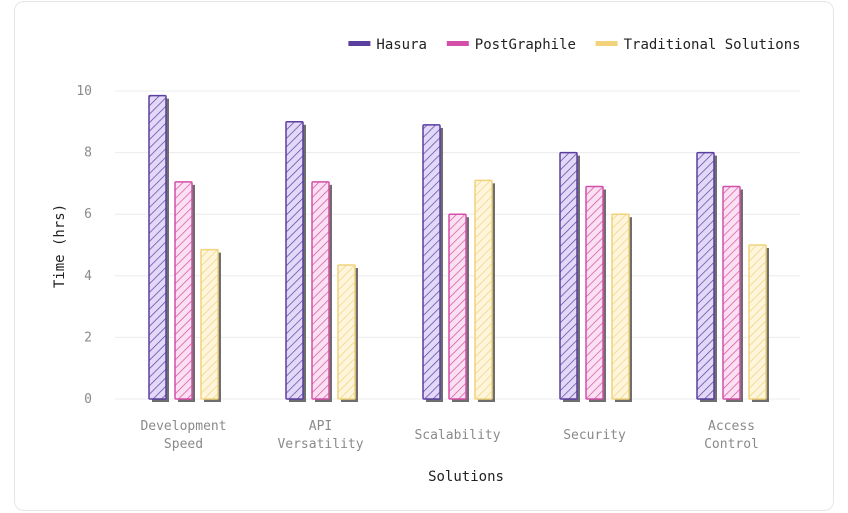 This screenshot has height=513, width=848. I want to click on y-tick-label: 6, so click(88, 214).